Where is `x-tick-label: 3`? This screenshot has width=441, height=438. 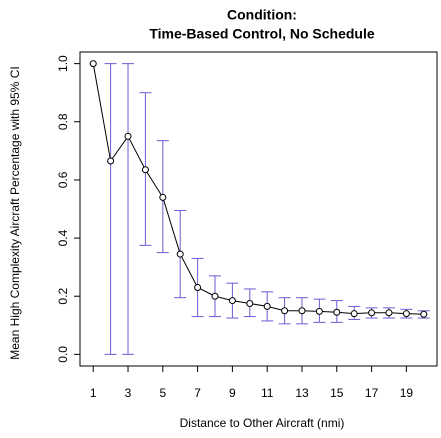 x-tick-label: 3 is located at coordinates (128, 393).